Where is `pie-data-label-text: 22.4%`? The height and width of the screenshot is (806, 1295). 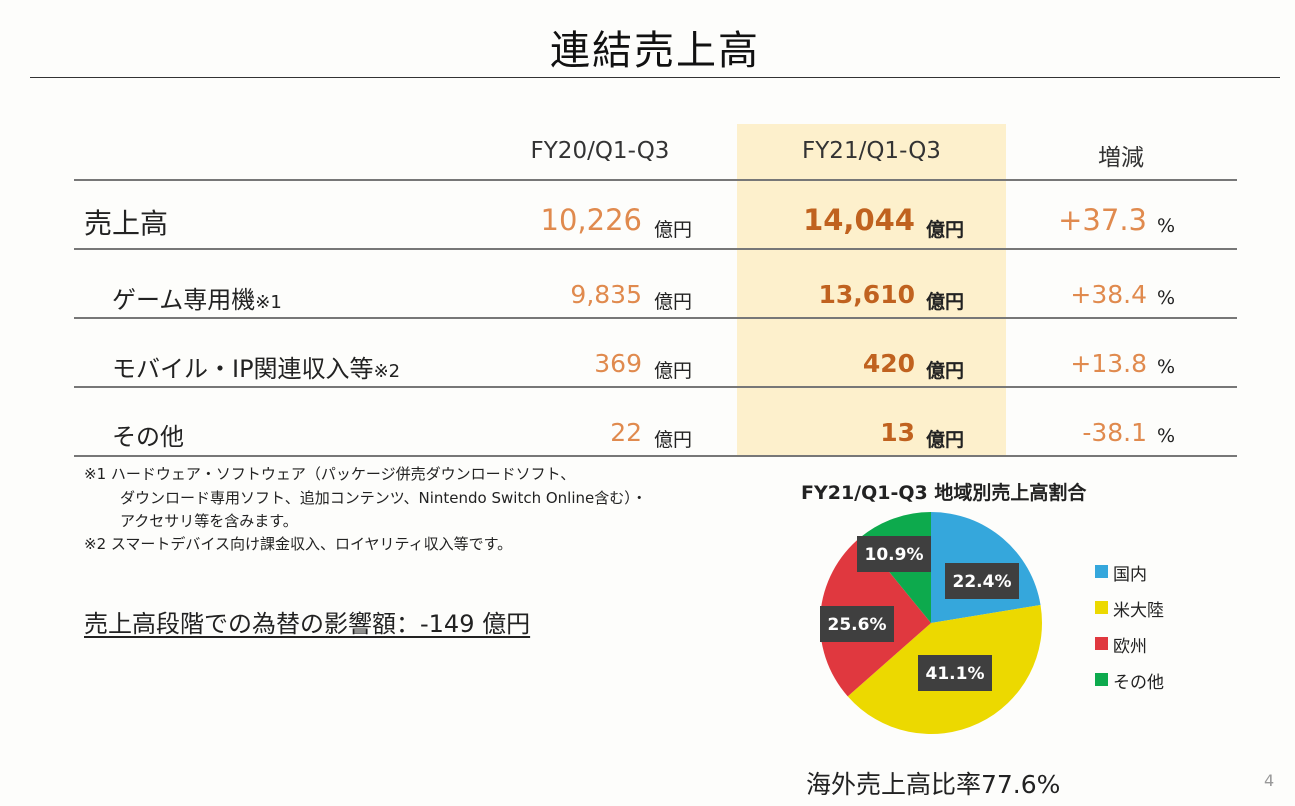 pie-data-label-text: 22.4% is located at coordinates (982, 582).